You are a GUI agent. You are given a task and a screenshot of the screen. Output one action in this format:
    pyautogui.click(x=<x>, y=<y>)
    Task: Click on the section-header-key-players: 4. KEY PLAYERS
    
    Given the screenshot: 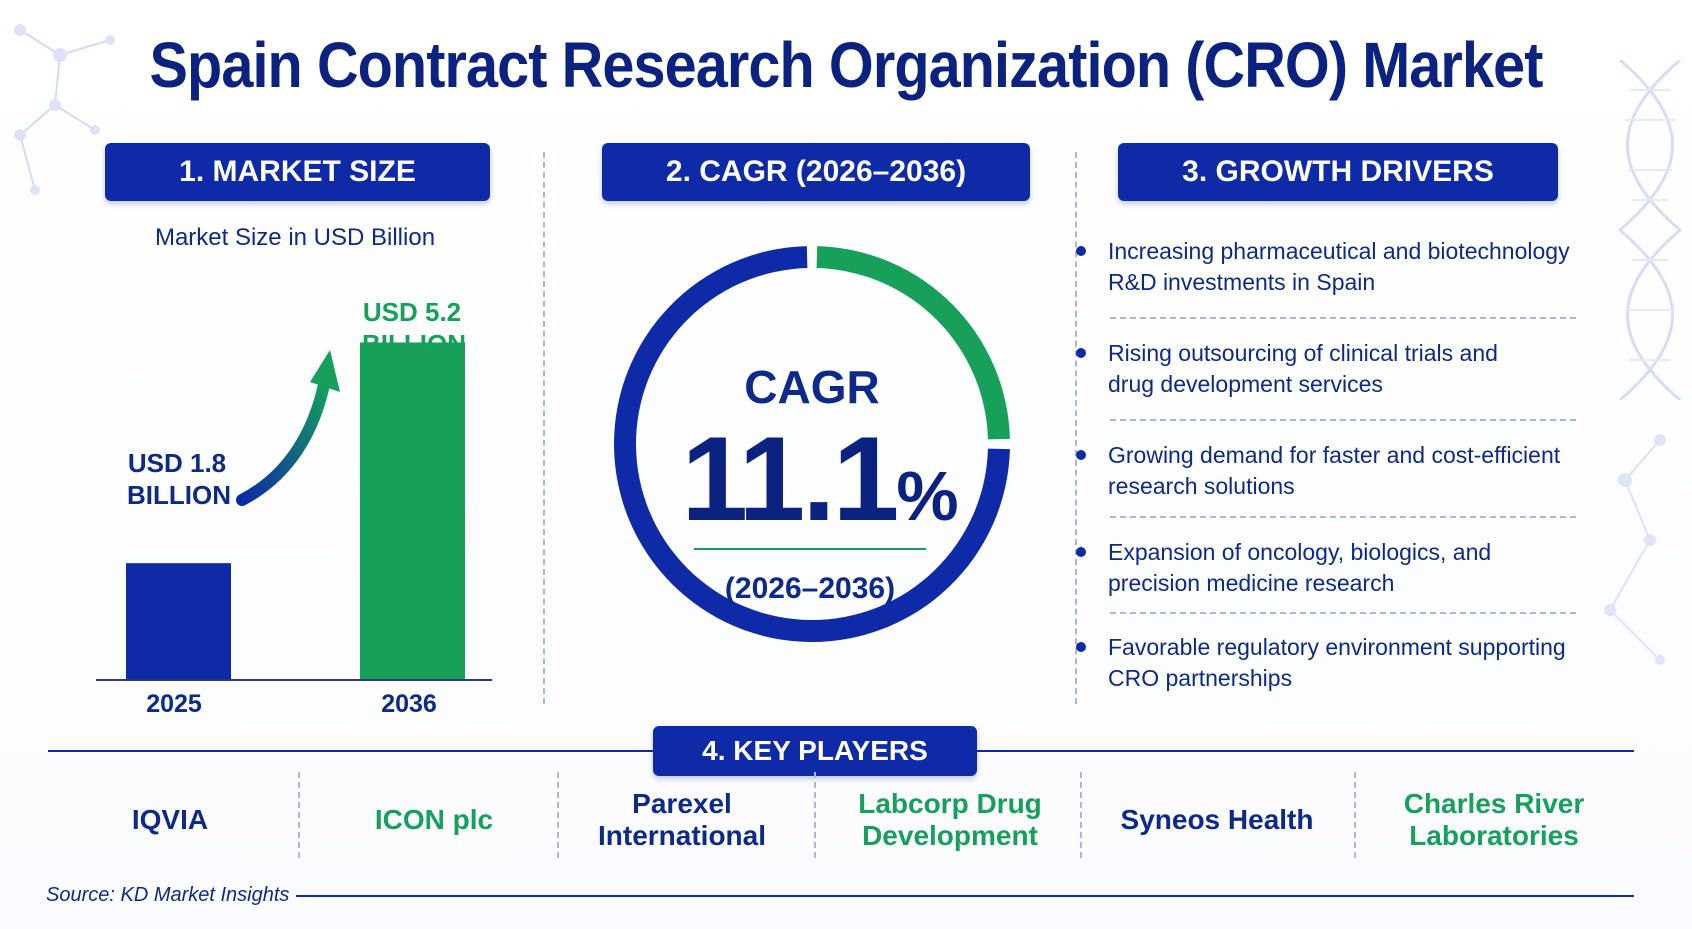 What is the action you would take?
    pyautogui.click(x=815, y=751)
    